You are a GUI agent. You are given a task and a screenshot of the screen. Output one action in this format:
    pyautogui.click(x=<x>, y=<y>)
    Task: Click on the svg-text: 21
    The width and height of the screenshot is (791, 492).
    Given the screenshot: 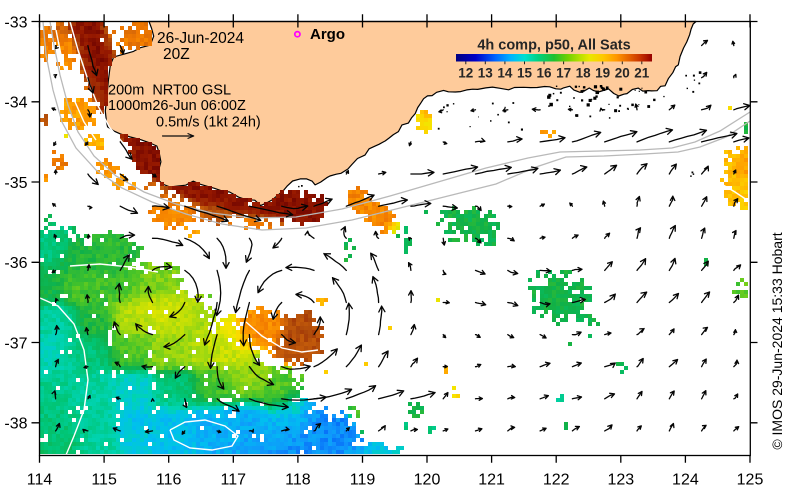 What is the action you would take?
    pyautogui.click(x=642, y=73)
    